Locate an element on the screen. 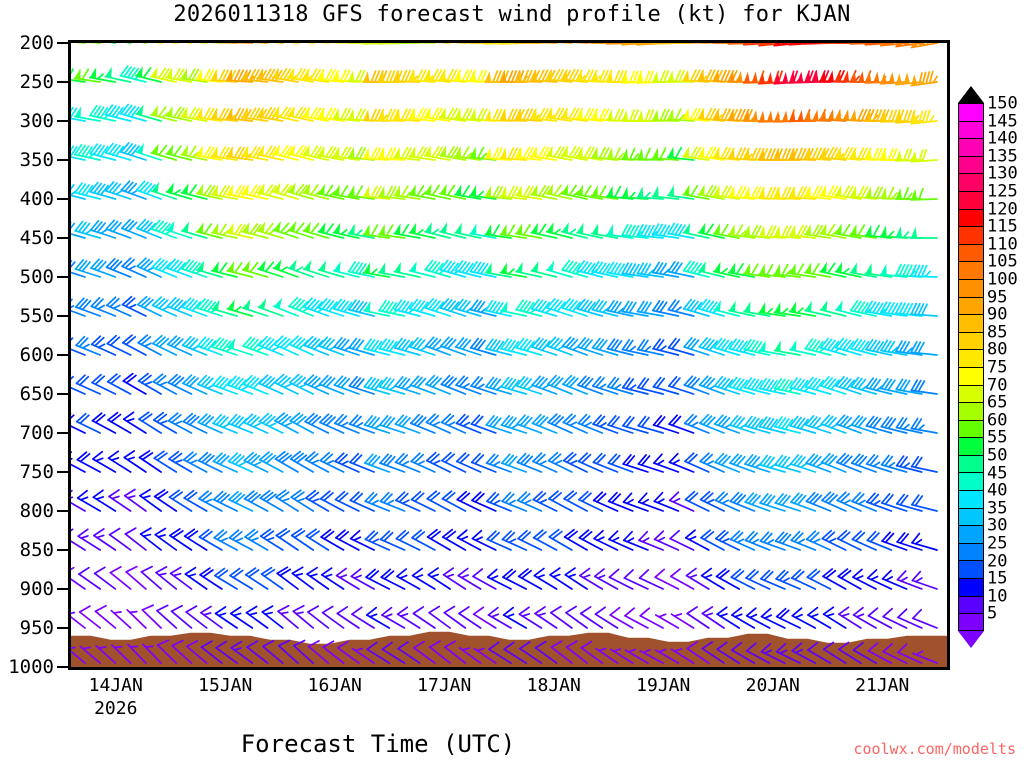 The image size is (1024, 768). colorbar-tick-label: 30 is located at coordinates (997, 525).